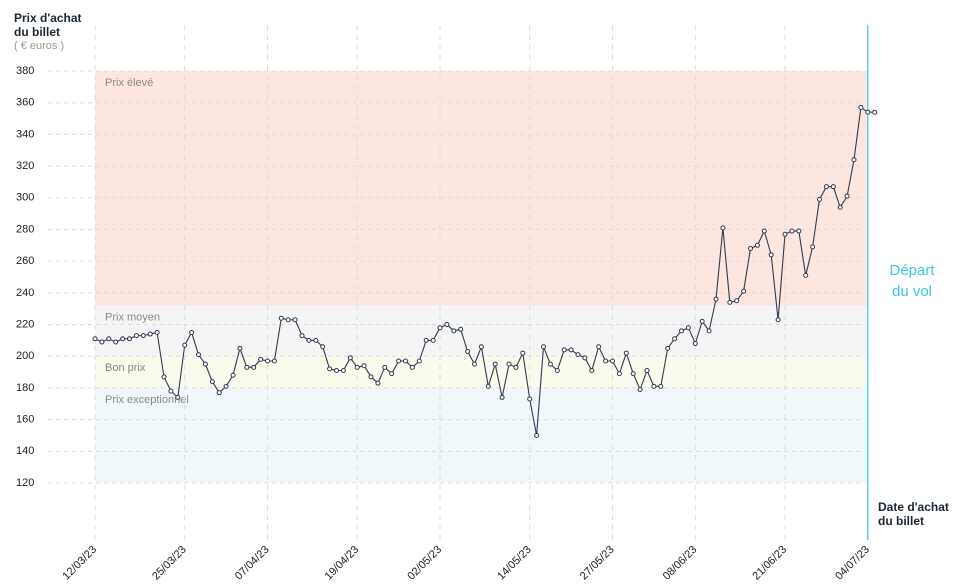 The width and height of the screenshot is (958, 585). What do you see at coordinates (125, 368) in the screenshot?
I see `band-label: Bon prix` at bounding box center [125, 368].